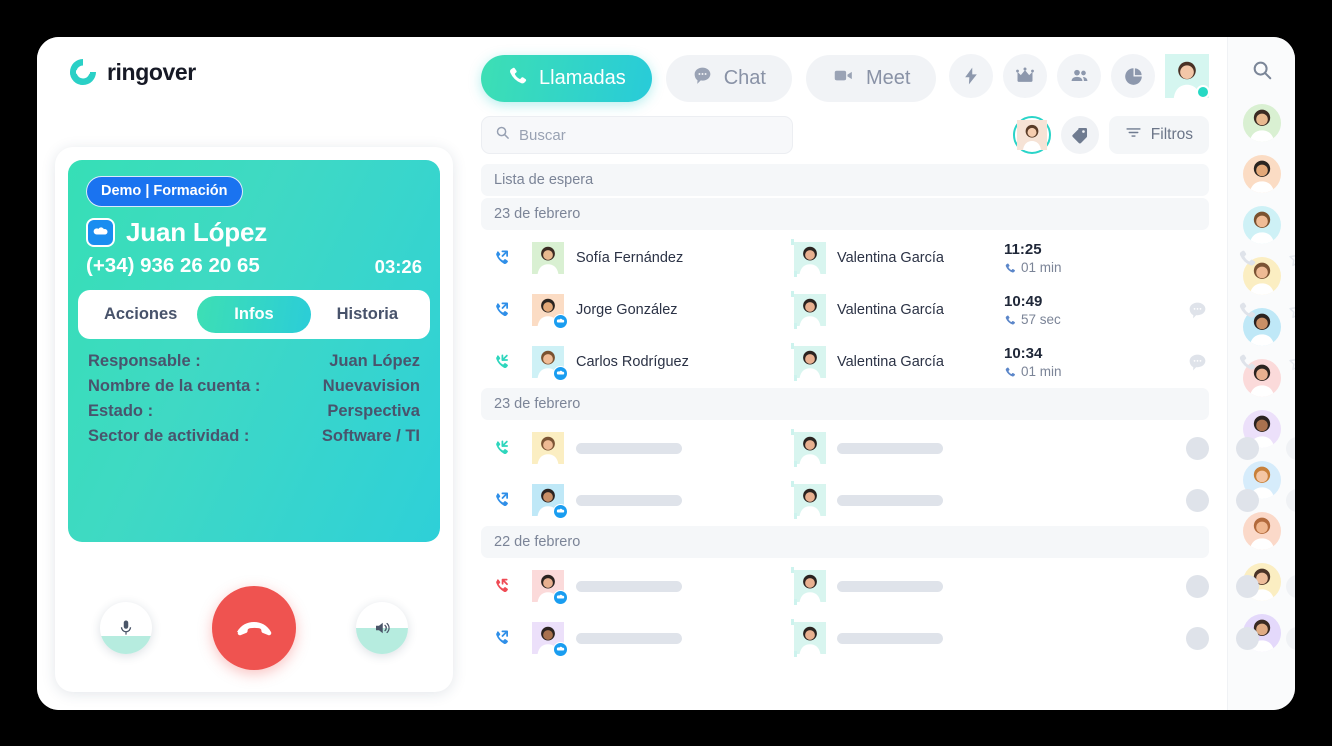 The height and width of the screenshot is (746, 1332). What do you see at coordinates (367, 314) in the screenshot?
I see `tab-historia: Historia` at bounding box center [367, 314].